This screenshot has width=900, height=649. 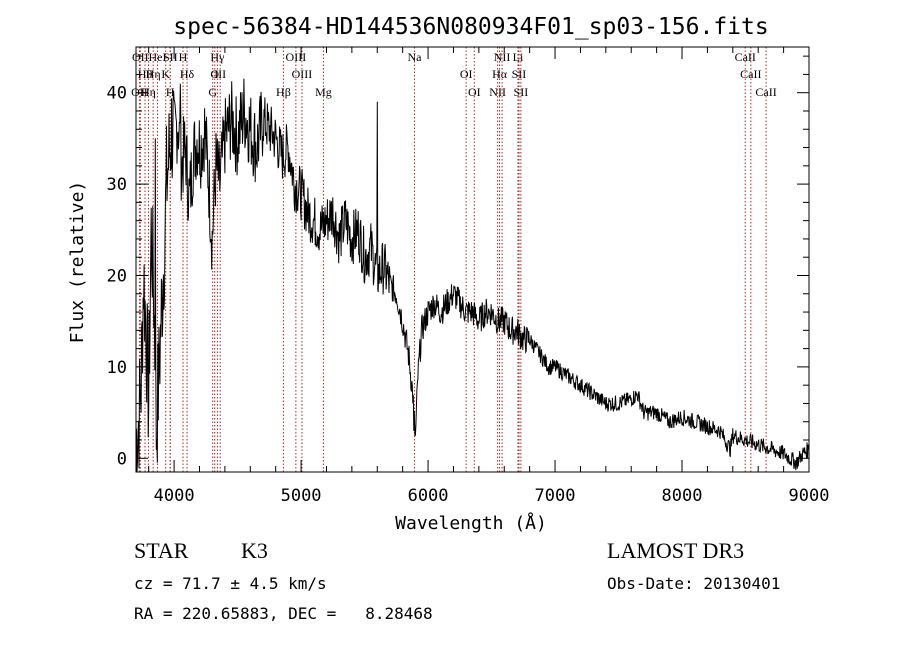 What do you see at coordinates (214, 74) in the screenshot?
I see `line-marker-label: O` at bounding box center [214, 74].